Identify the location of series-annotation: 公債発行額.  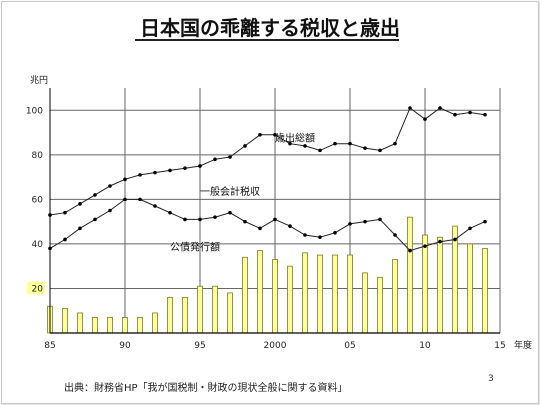
(195, 247).